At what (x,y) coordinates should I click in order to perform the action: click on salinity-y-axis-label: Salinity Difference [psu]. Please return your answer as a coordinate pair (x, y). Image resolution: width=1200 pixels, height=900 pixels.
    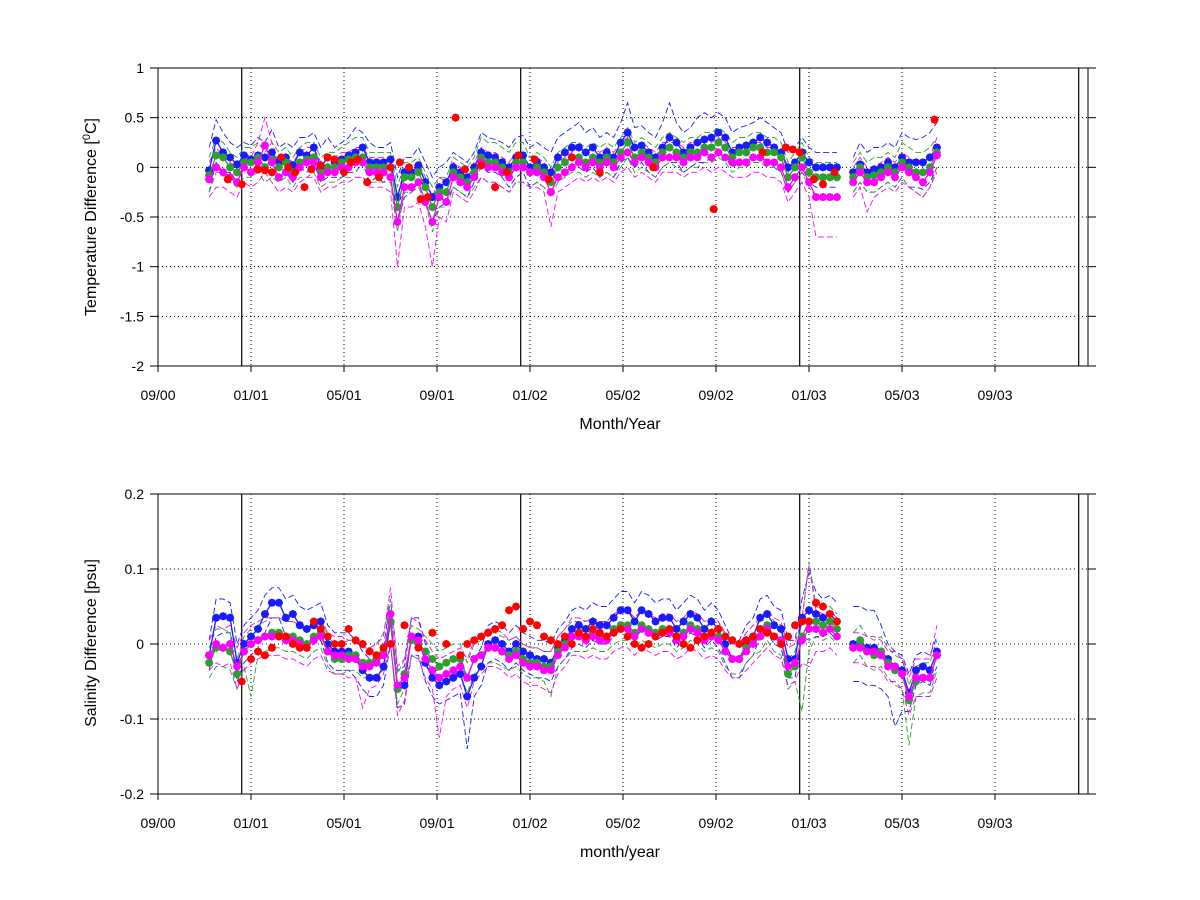
    Looking at the image, I should click on (91, 643).